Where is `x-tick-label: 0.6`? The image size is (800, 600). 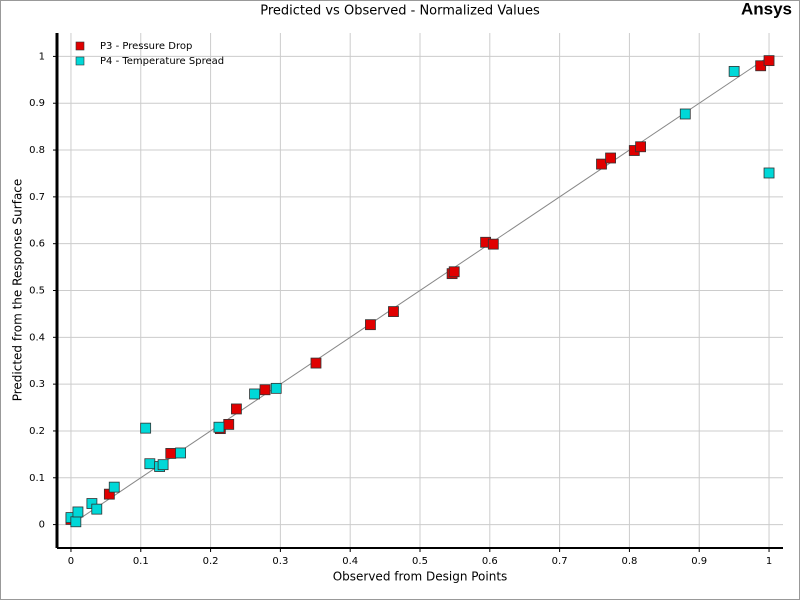
x-tick-label: 0.6 is located at coordinates (490, 561).